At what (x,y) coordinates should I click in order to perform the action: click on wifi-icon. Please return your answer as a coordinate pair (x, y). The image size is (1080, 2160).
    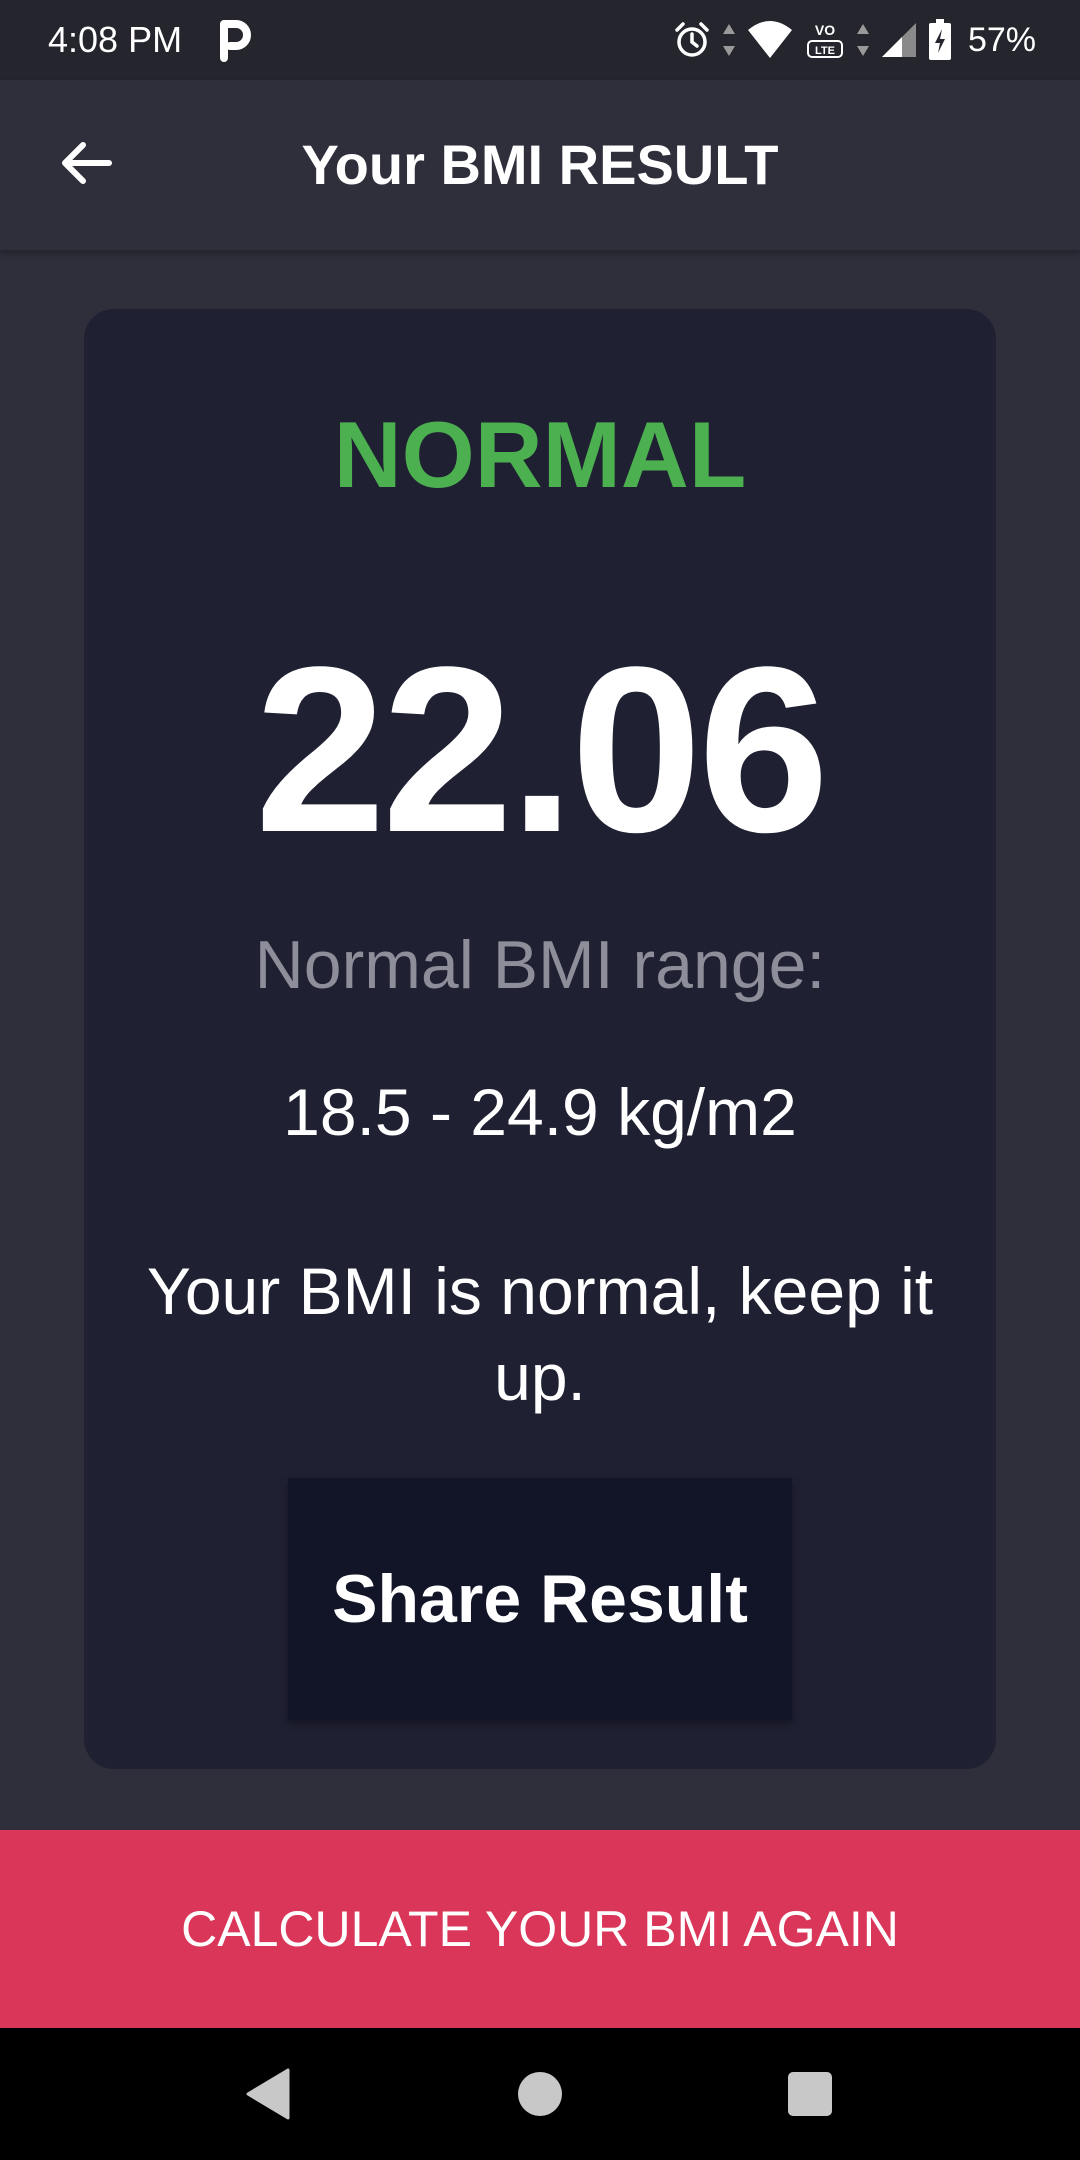
    Looking at the image, I should click on (770, 40).